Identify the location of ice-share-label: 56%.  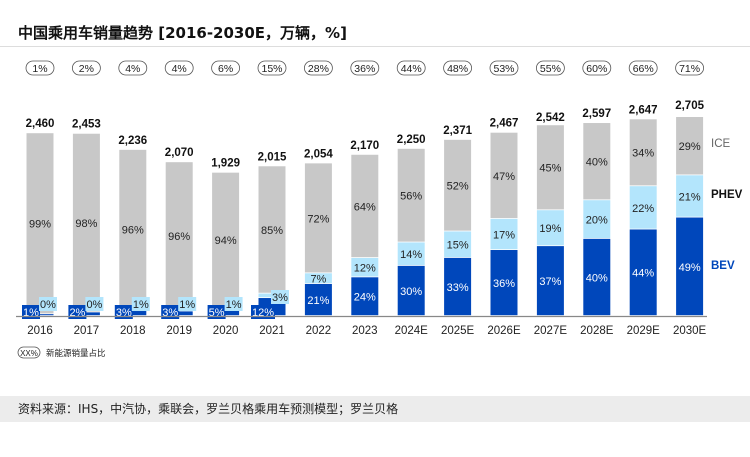
(411, 197).